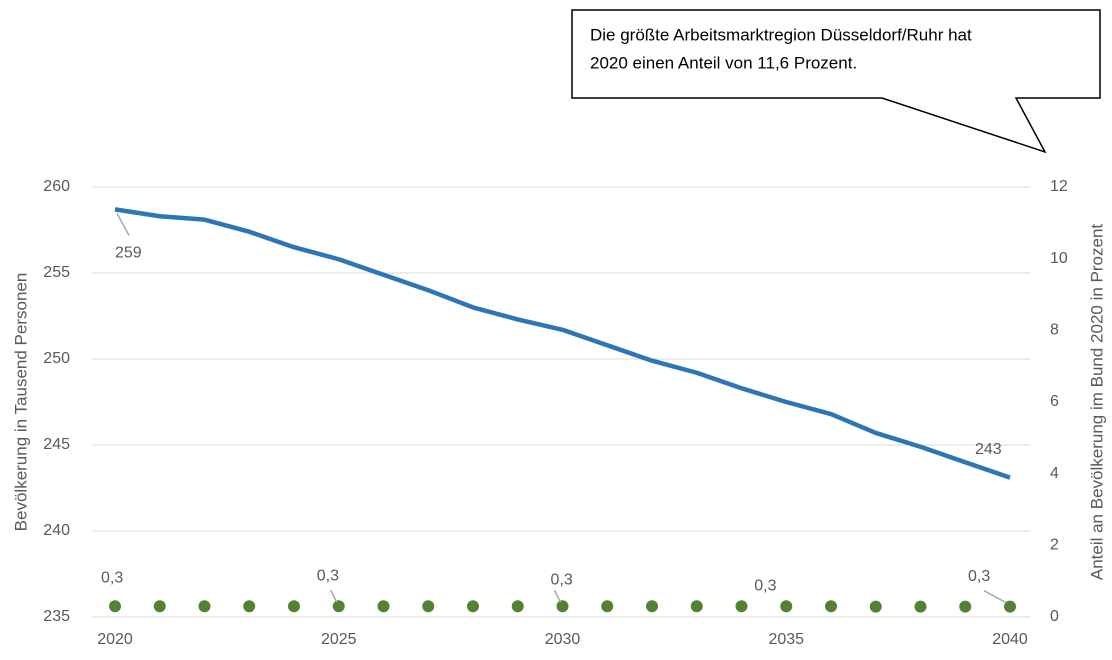  What do you see at coordinates (563, 639) in the screenshot?
I see `x-tick-label: 2030` at bounding box center [563, 639].